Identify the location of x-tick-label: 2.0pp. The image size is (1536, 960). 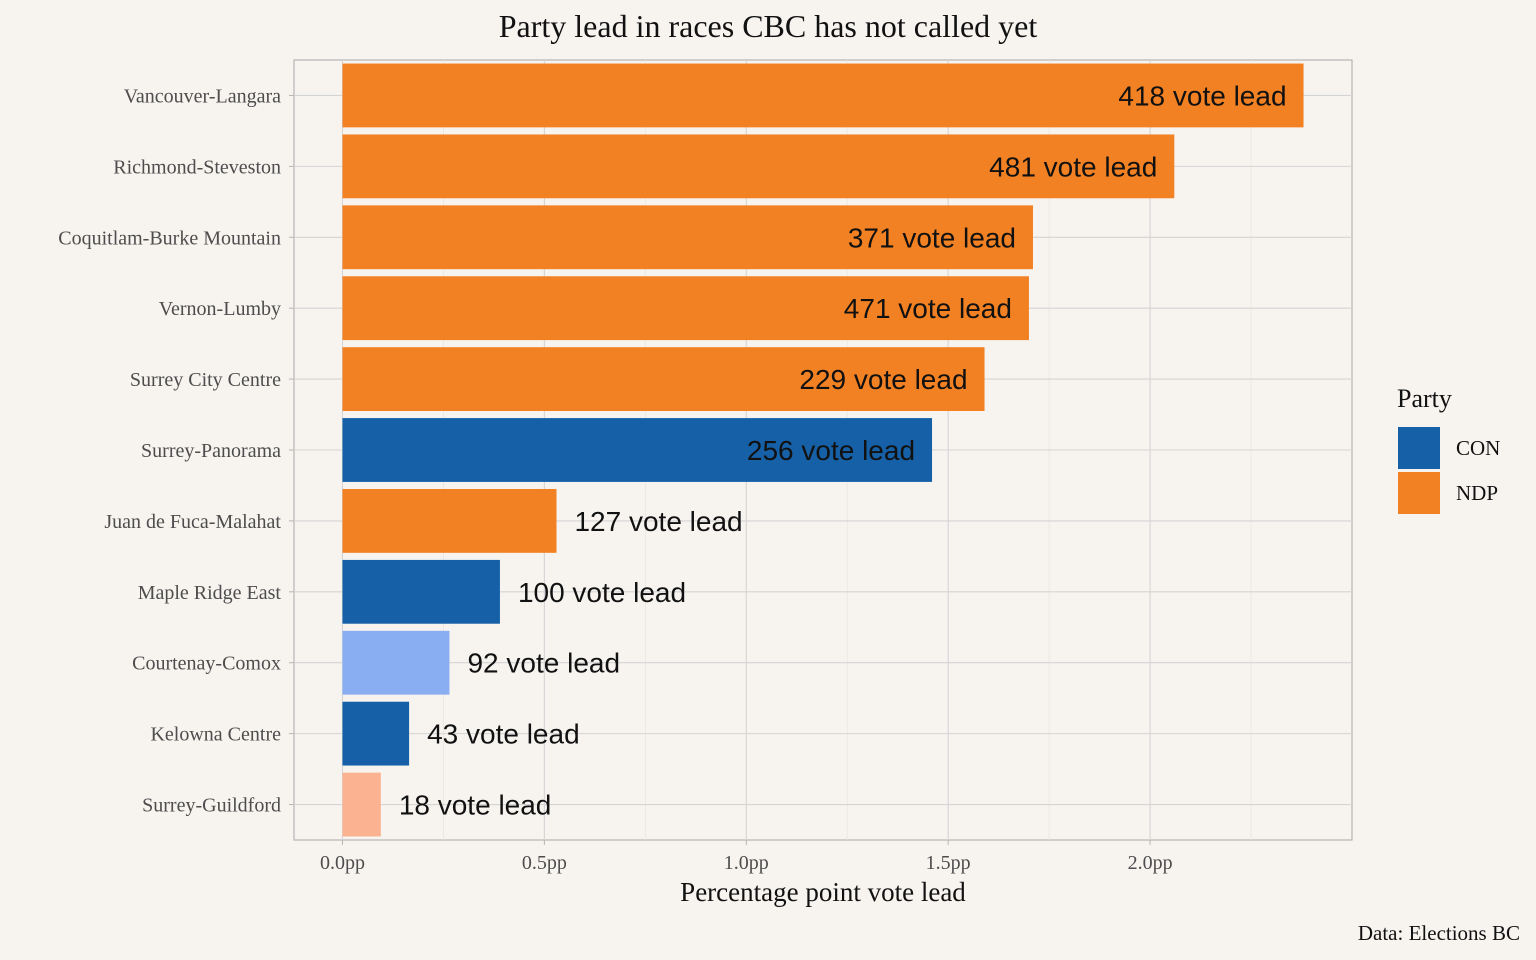
(1150, 863).